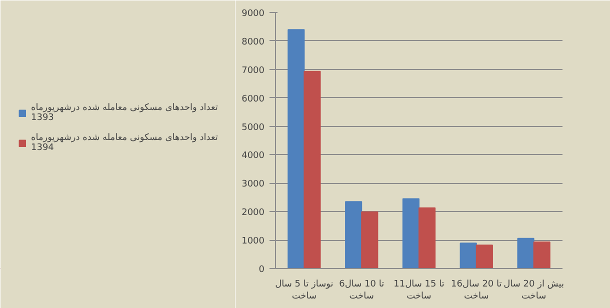 The height and width of the screenshot is (308, 610). What do you see at coordinates (476, 291) in the screenshot?
I see `x-tick-label: 16تا 20 سال ساخت` at bounding box center [476, 291].